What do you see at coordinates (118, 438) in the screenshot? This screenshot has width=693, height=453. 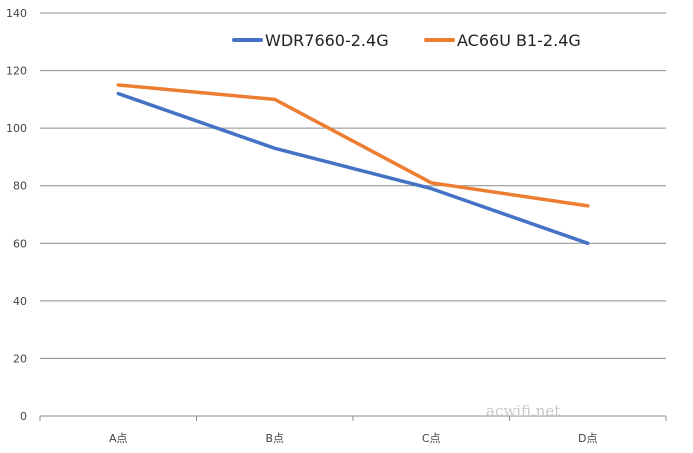 I see `x-tick-label: A点` at bounding box center [118, 438].